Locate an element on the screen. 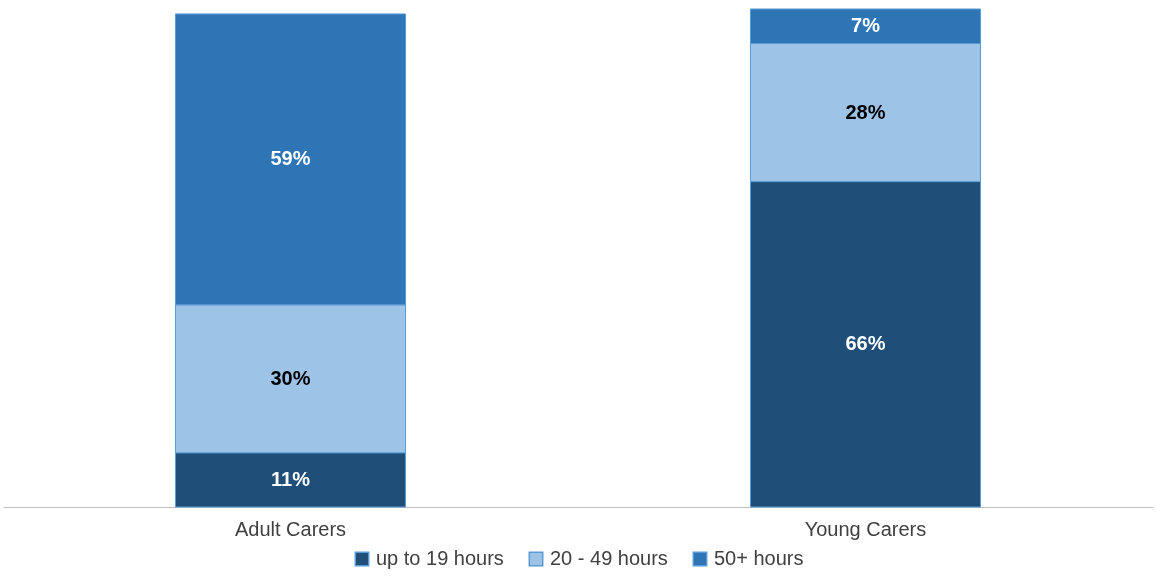 The image size is (1156, 585). data-label: 7% is located at coordinates (866, 25).